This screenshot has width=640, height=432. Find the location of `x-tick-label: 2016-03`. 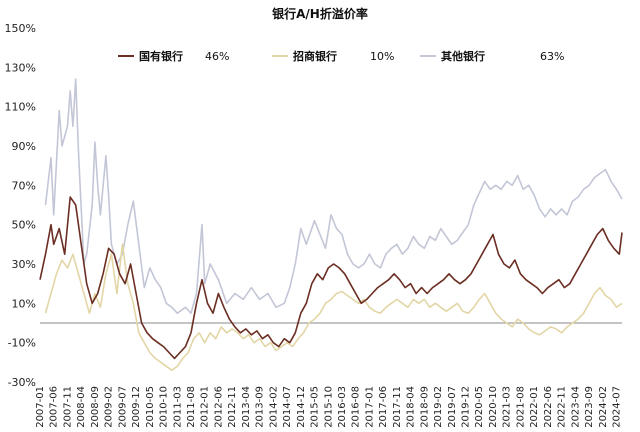

x-tick-label: 2016-03 is located at coordinates (342, 407).